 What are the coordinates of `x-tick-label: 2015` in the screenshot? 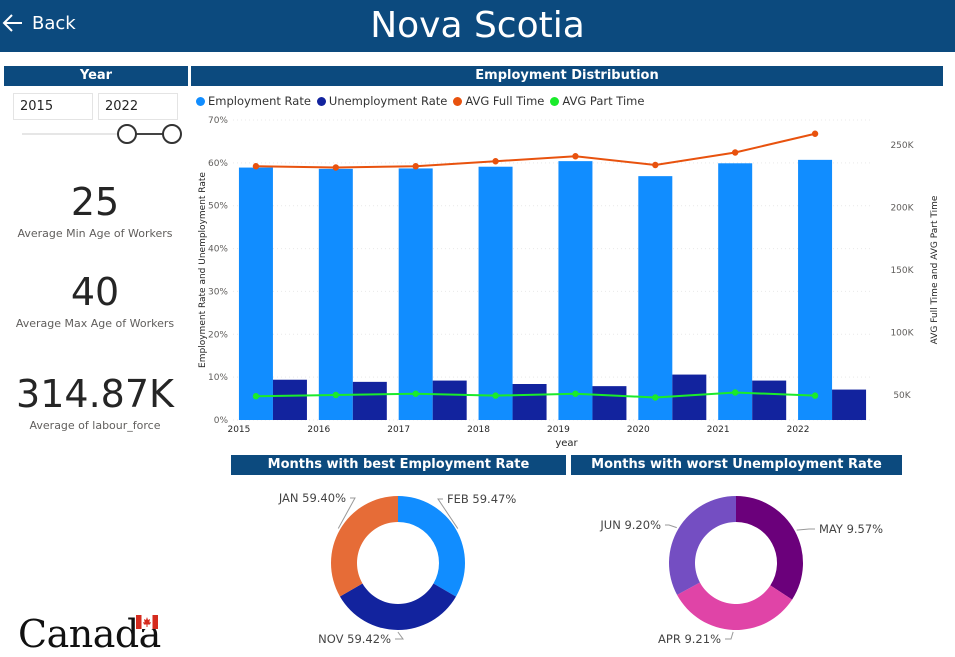 It's located at (238, 430).